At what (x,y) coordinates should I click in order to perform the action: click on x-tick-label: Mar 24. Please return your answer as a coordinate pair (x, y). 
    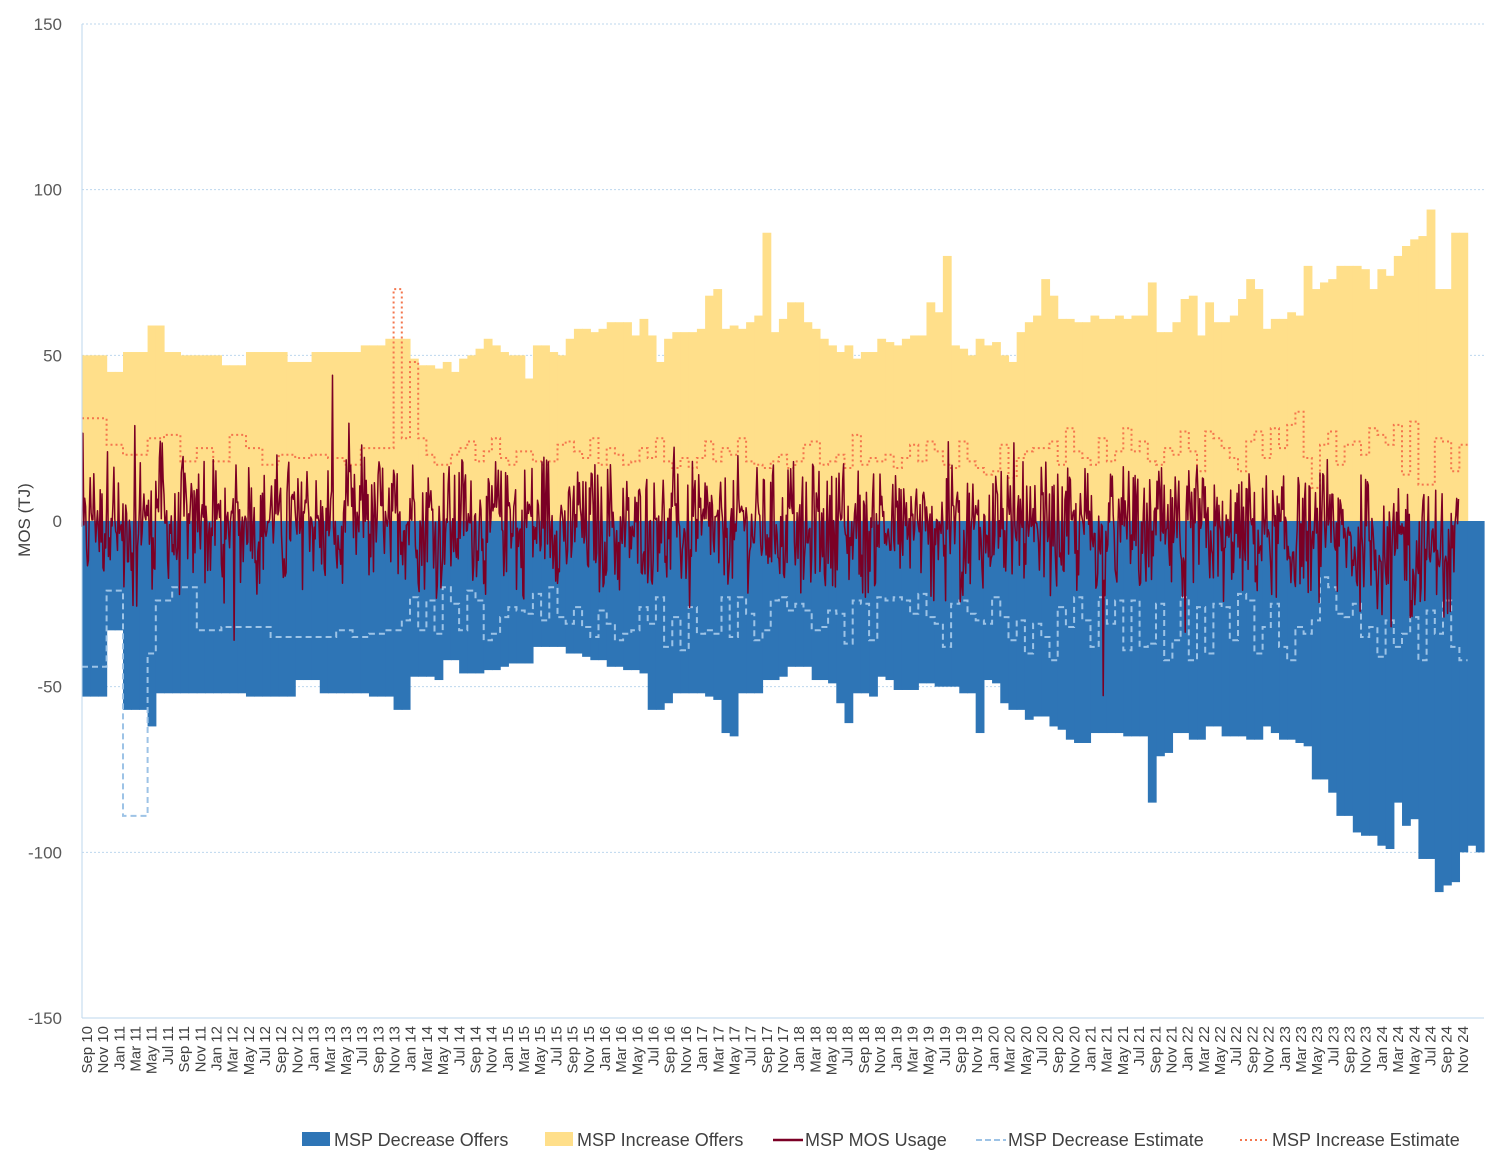
    Looking at the image, I should click on (1398, 1049).